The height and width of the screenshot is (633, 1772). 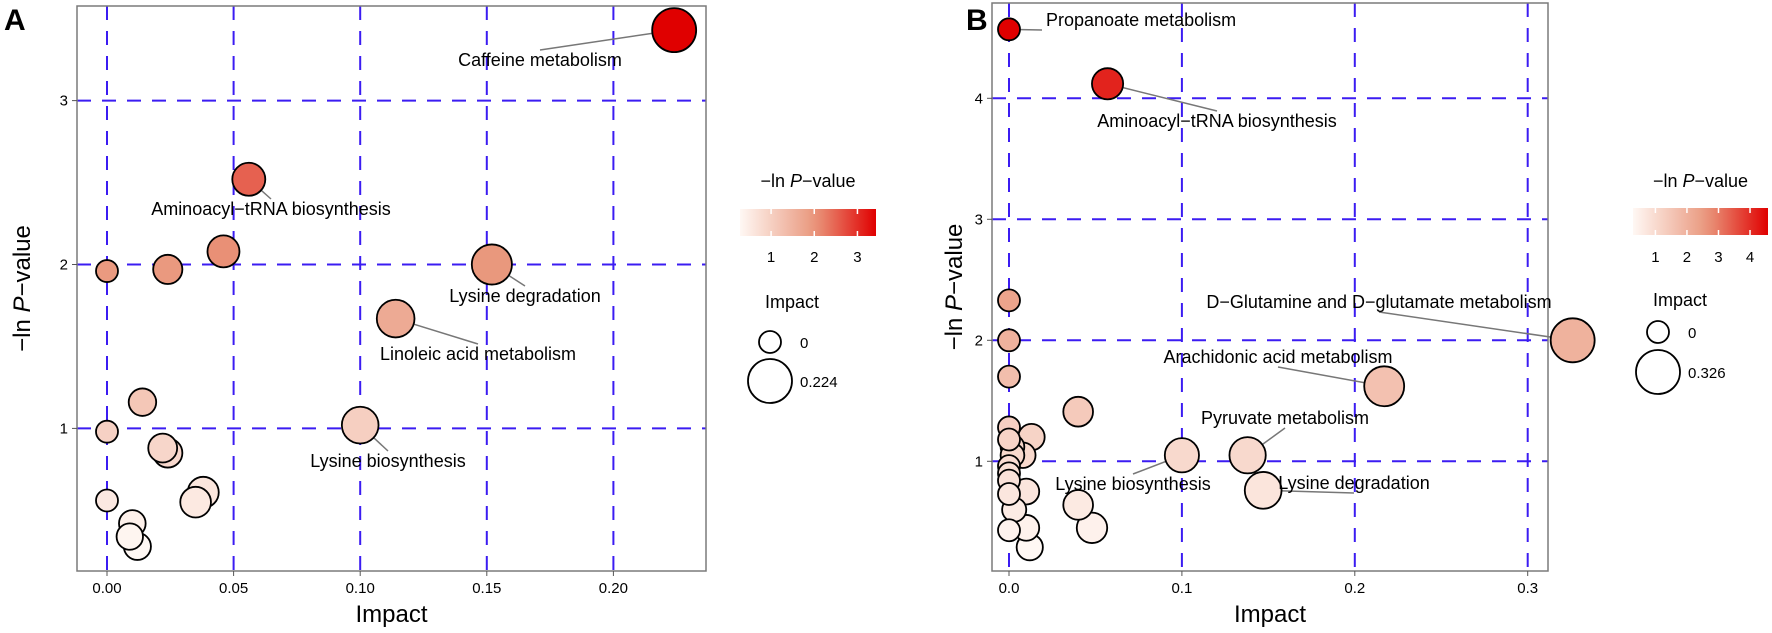 I want to click on point-label: Arachidonic acid metabolism, so click(x=1277, y=357).